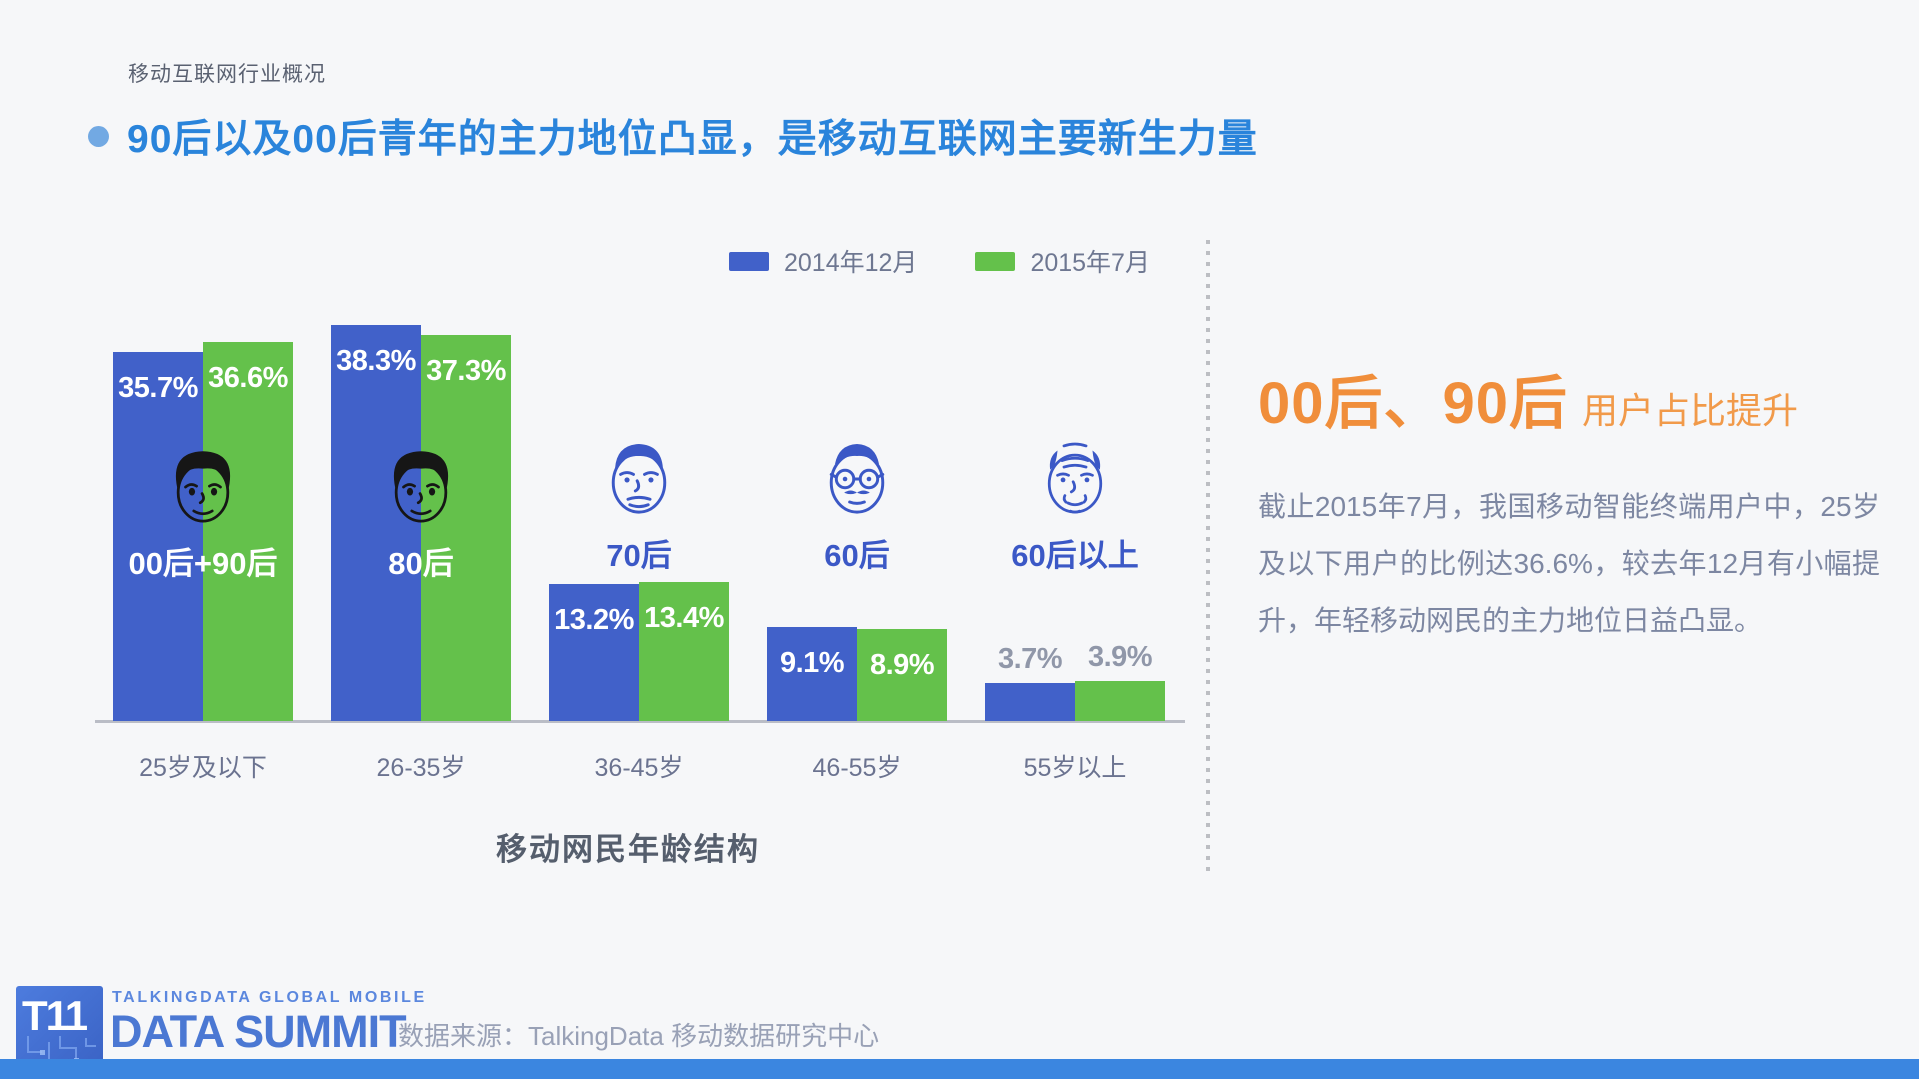 The height and width of the screenshot is (1079, 1919). I want to click on value-label-2015-0: 36.6%, so click(248, 378).